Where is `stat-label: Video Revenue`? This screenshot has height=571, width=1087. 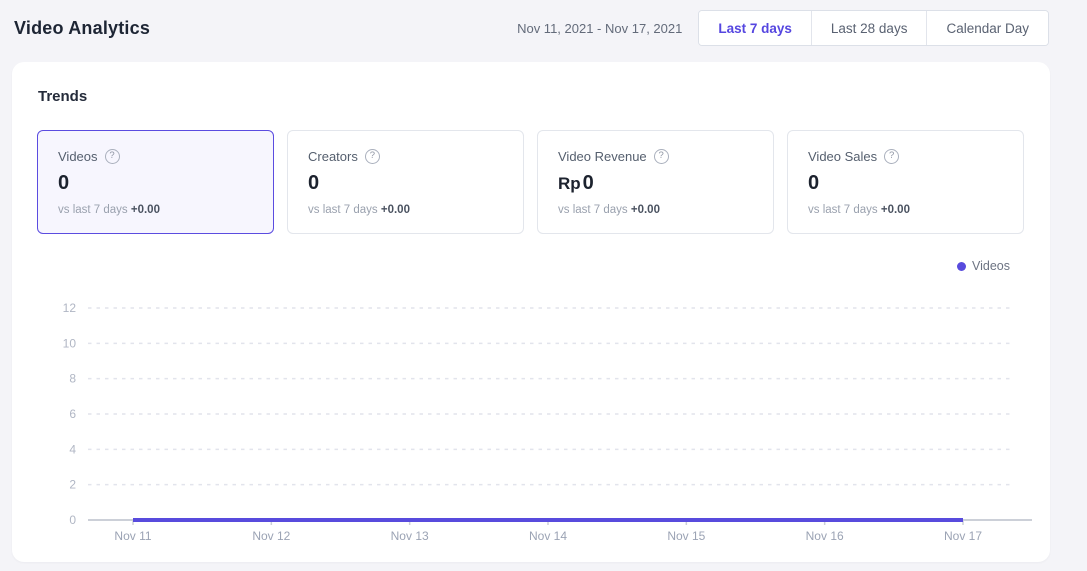
stat-label: Video Revenue is located at coordinates (602, 156).